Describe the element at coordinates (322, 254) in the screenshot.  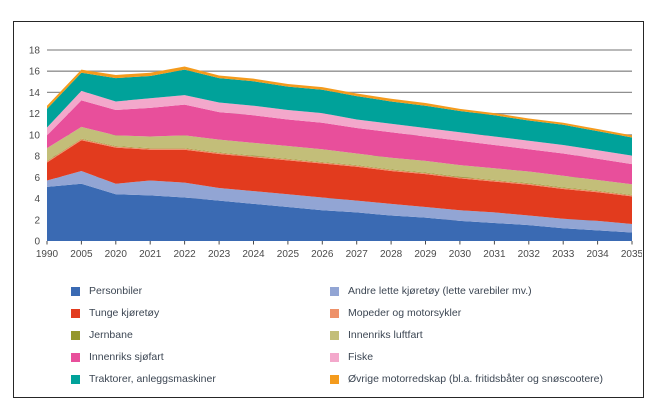
I see `svg-text: 2026` at that location.